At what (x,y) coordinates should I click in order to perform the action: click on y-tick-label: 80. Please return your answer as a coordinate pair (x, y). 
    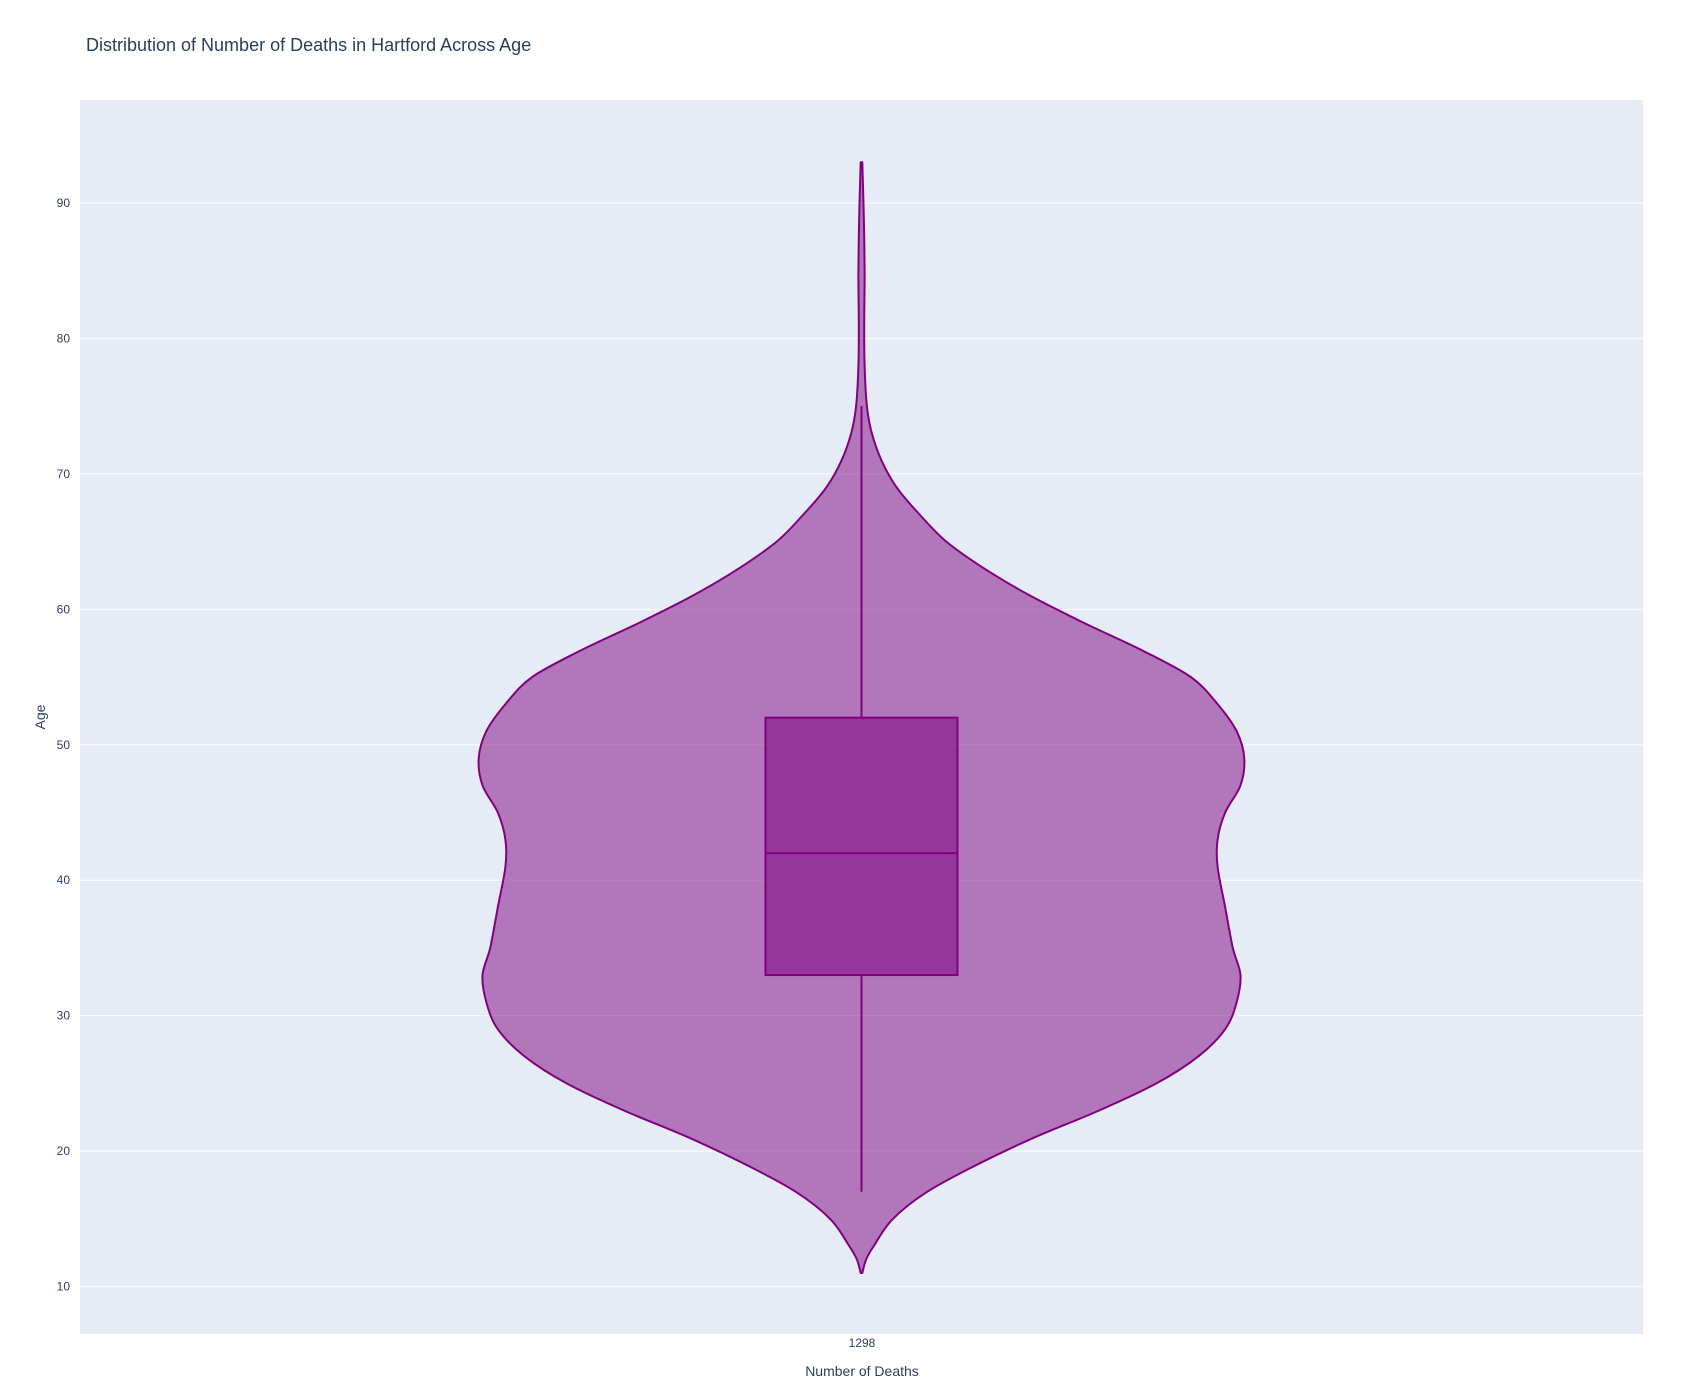
    Looking at the image, I should click on (64, 338).